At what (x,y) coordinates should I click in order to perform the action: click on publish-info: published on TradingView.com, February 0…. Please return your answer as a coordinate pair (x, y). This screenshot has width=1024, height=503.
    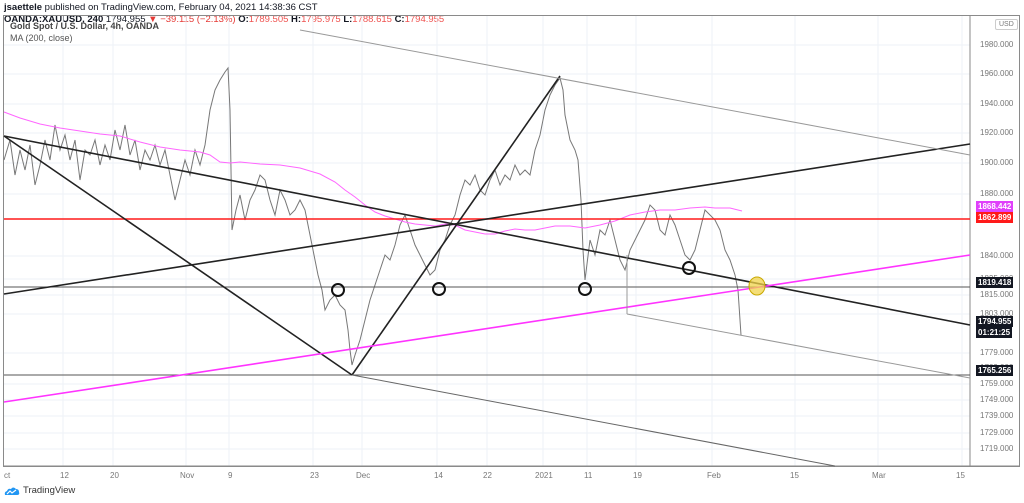
    Looking at the image, I should click on (181, 7).